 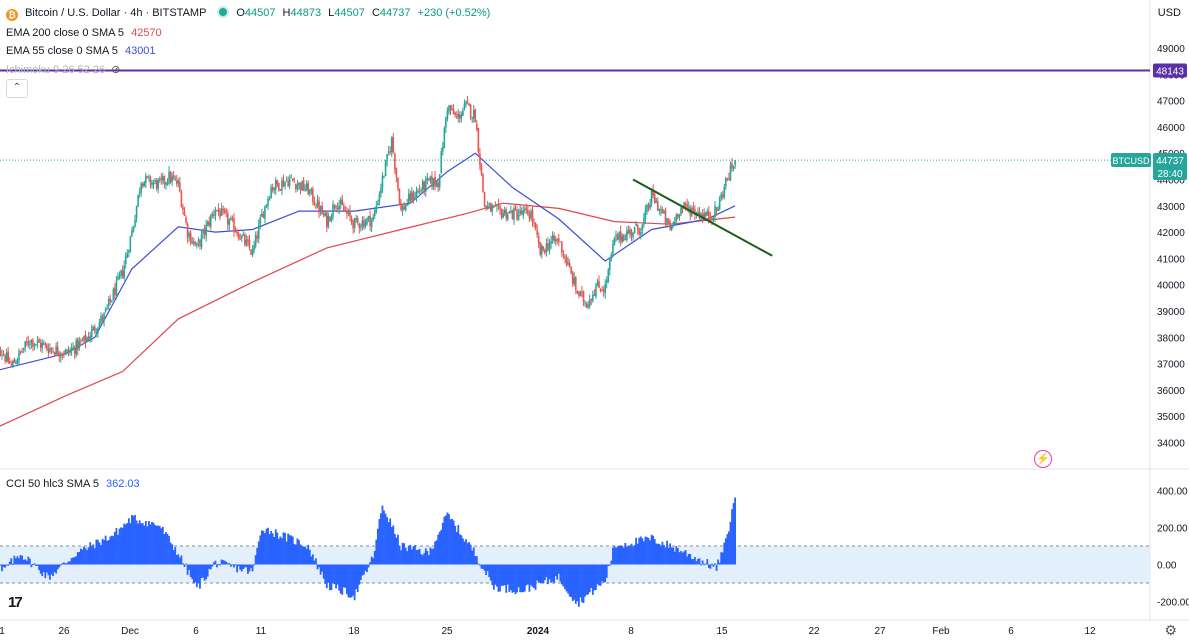 What do you see at coordinates (15, 602) in the screenshot?
I see `tradingview-logo: 17` at bounding box center [15, 602].